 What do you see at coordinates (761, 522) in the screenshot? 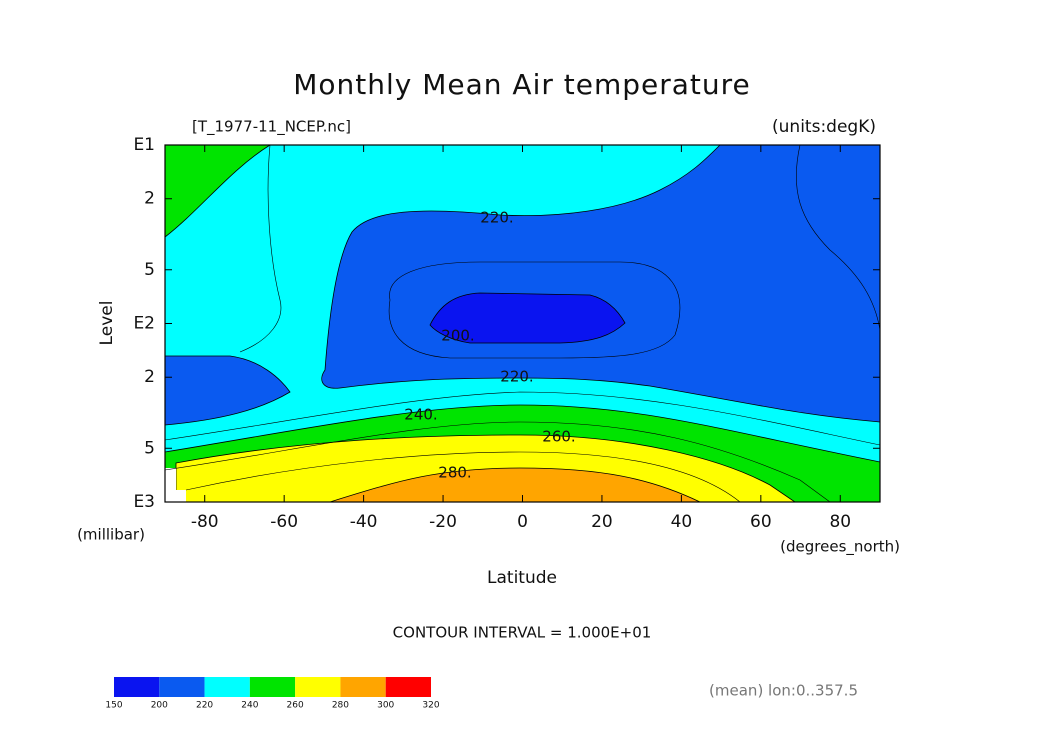
I see `x-tick-label: 60` at bounding box center [761, 522].